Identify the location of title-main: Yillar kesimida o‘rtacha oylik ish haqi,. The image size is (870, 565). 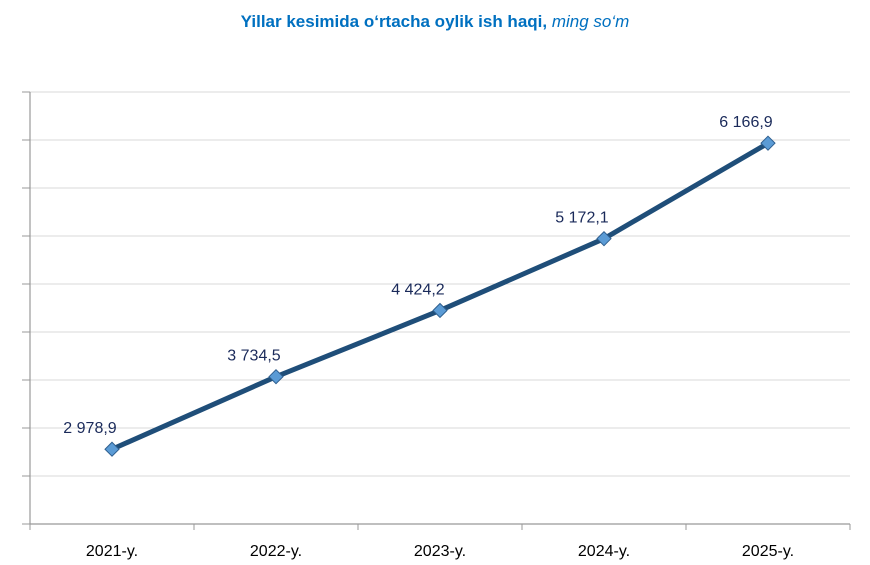
(394, 21).